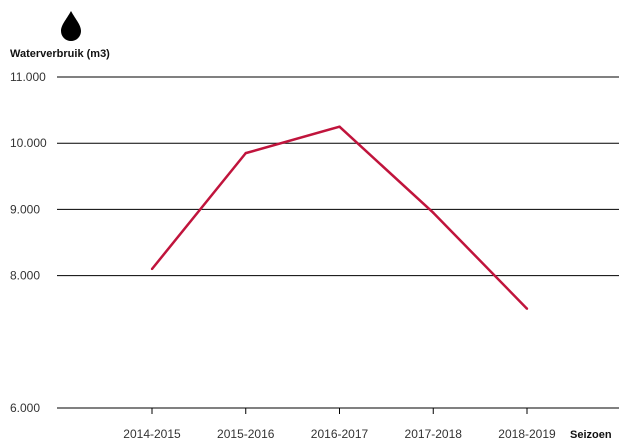 Image resolution: width=619 pixels, height=439 pixels. What do you see at coordinates (591, 434) in the screenshot?
I see `x-axis-title: Seizoen` at bounding box center [591, 434].